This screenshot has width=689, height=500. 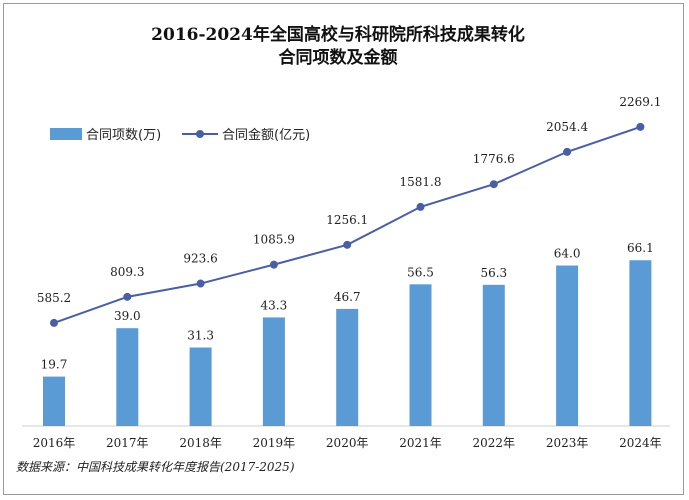 What do you see at coordinates (54, 443) in the screenshot?
I see `x-tick-0: 2016年` at bounding box center [54, 443].